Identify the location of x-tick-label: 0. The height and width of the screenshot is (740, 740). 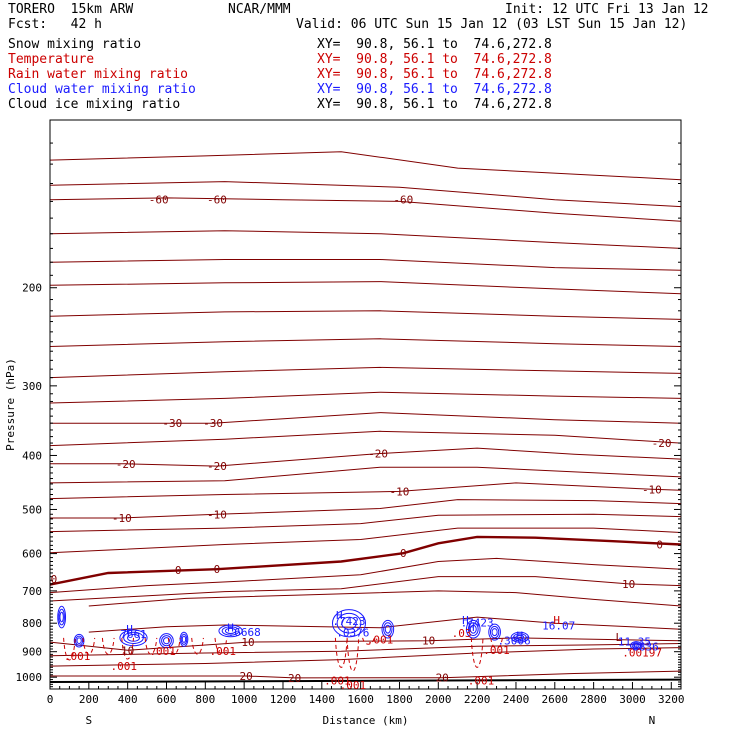
(50, 699).